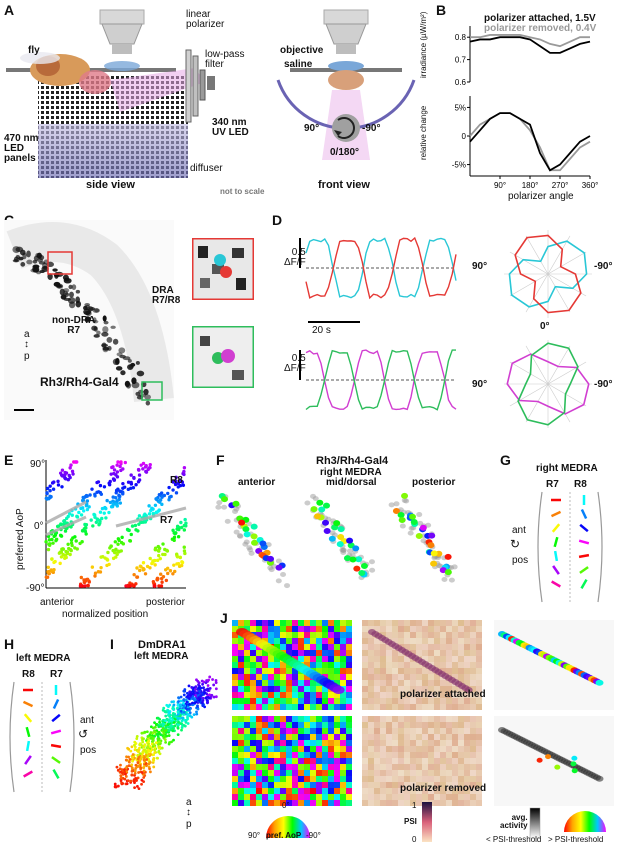 This screenshot has width=617, height=844. I want to click on panel-g-ant: ant, so click(519, 530).